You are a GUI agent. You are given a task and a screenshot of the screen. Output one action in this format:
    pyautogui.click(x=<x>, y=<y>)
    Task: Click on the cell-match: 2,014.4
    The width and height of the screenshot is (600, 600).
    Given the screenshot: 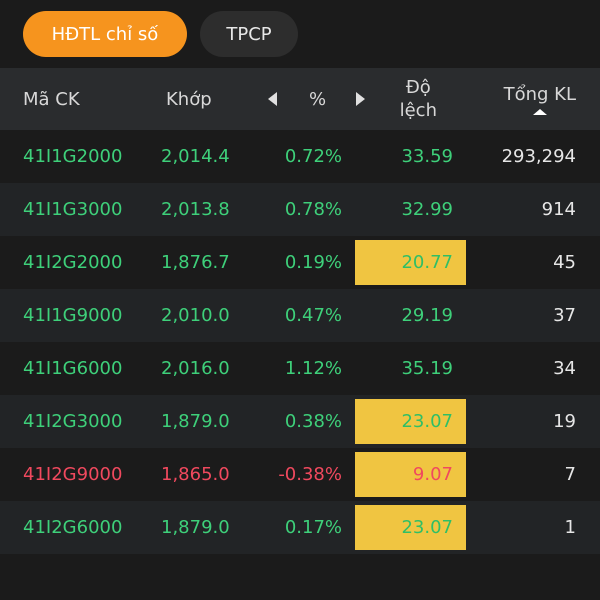 What is the action you would take?
    pyautogui.click(x=195, y=156)
    